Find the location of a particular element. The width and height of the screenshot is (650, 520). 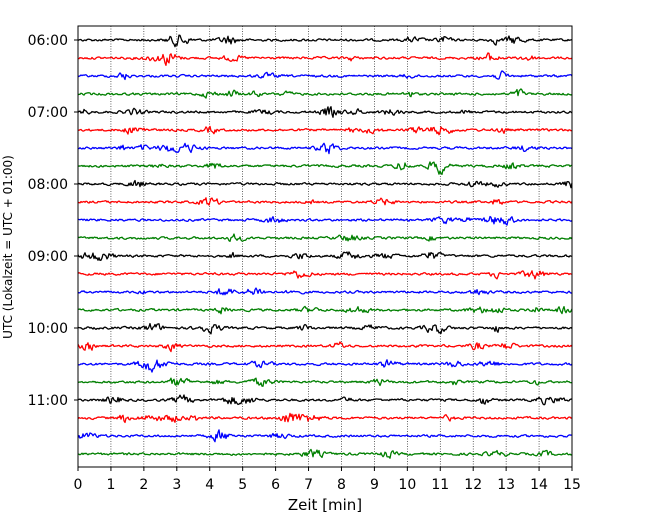

x-tick-label: 2 is located at coordinates (143, 485).